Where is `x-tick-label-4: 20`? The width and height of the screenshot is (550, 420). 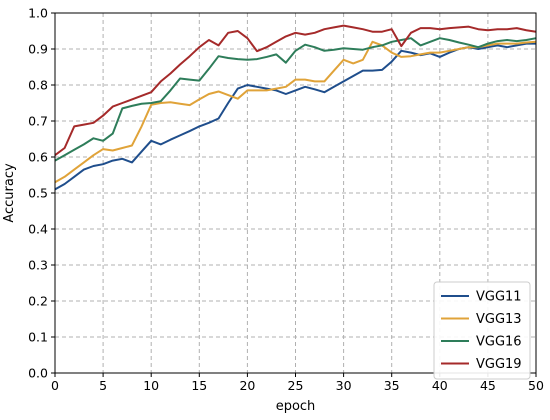 x-tick-label-4: 20 is located at coordinates (247, 385).